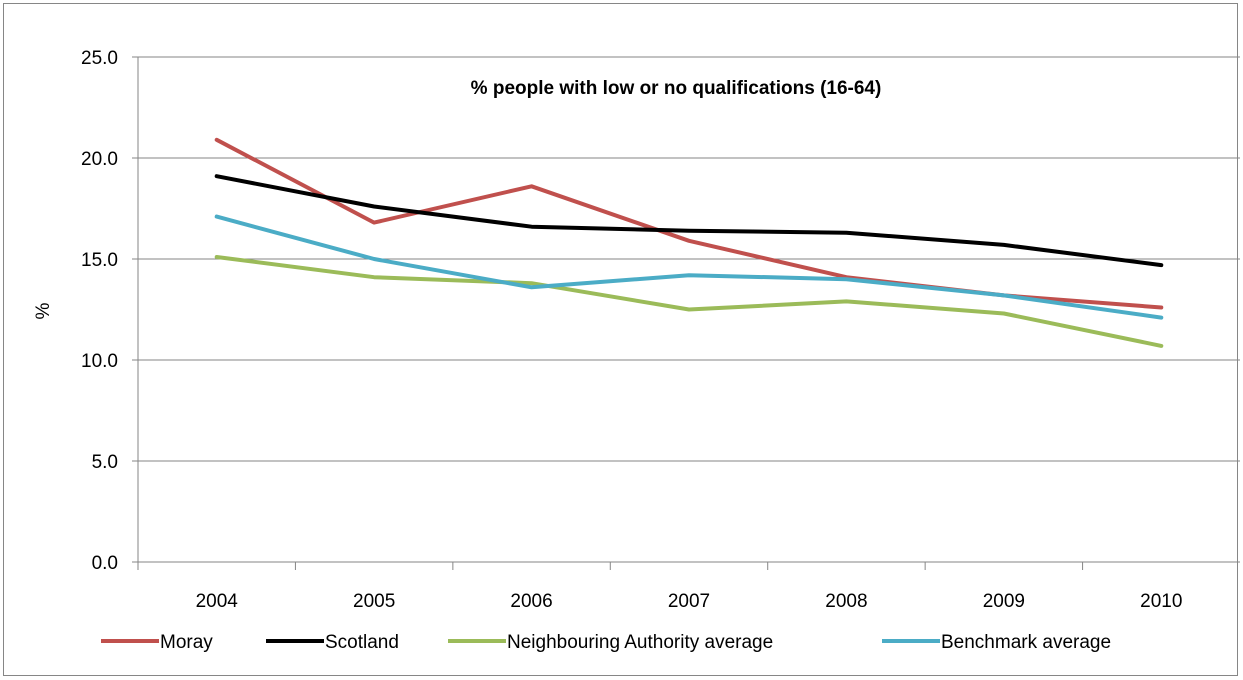 Image resolution: width=1243 pixels, height=680 pixels. What do you see at coordinates (99, 361) in the screenshot?
I see `y-tick-label: 10.0` at bounding box center [99, 361].